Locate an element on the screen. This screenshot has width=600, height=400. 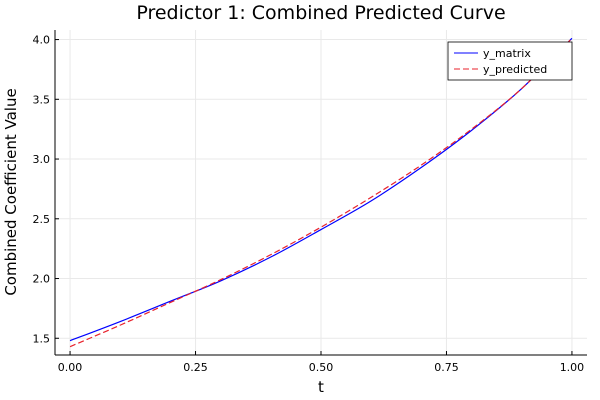
y-tick-label: 4.0 is located at coordinates (42, 40).